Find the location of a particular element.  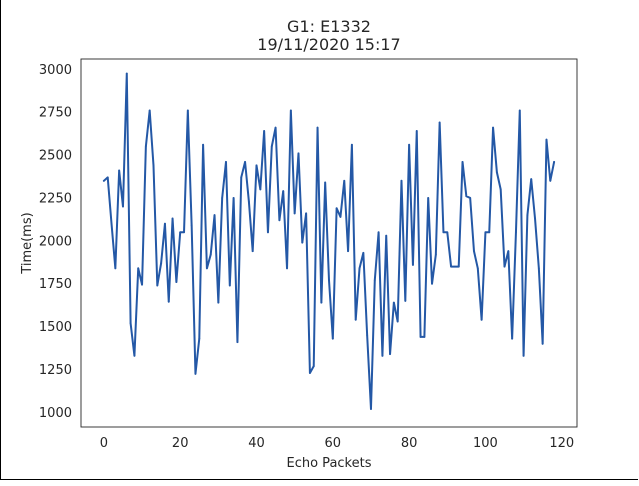

y-tick-label: 1250 is located at coordinates (55, 370).